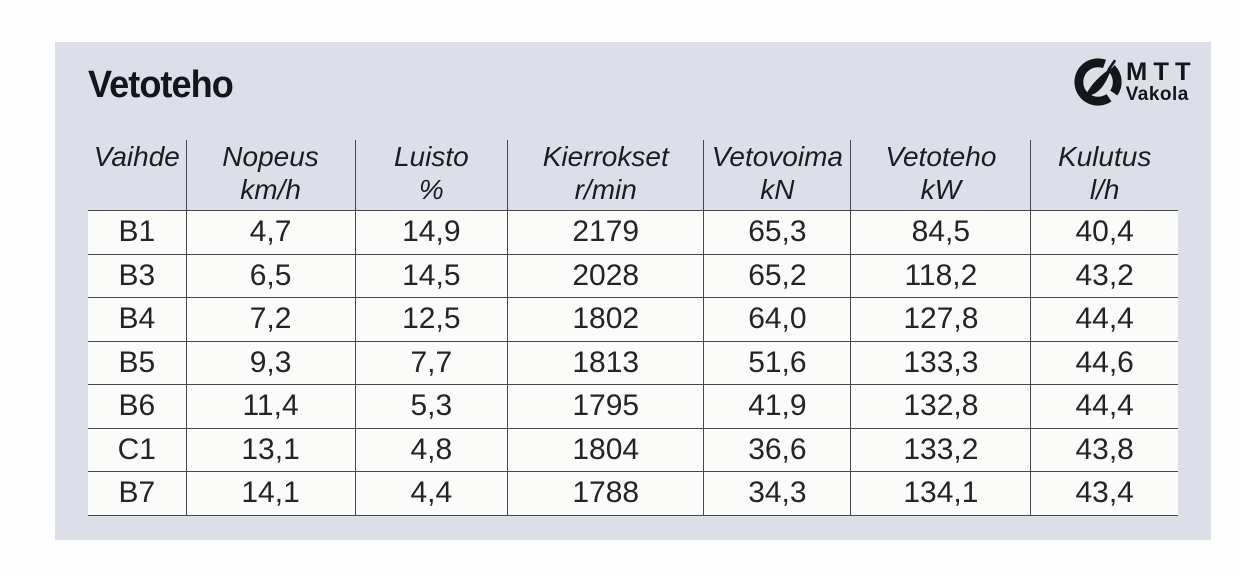 Image resolution: width=1240 pixels, height=576 pixels. Describe the element at coordinates (1104, 156) in the screenshot. I see `header-label: Kulutus` at that location.